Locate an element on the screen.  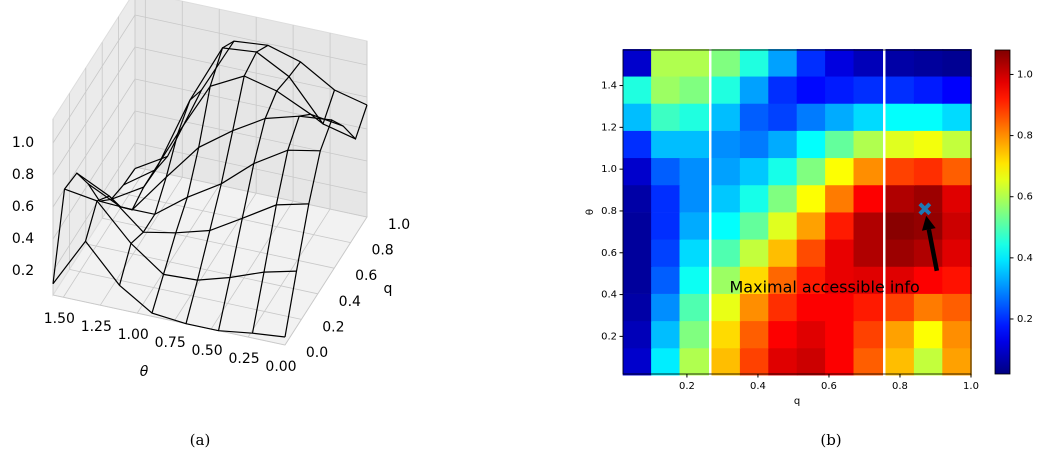
x-tick-label: 0.8 is located at coordinates (382, 251).